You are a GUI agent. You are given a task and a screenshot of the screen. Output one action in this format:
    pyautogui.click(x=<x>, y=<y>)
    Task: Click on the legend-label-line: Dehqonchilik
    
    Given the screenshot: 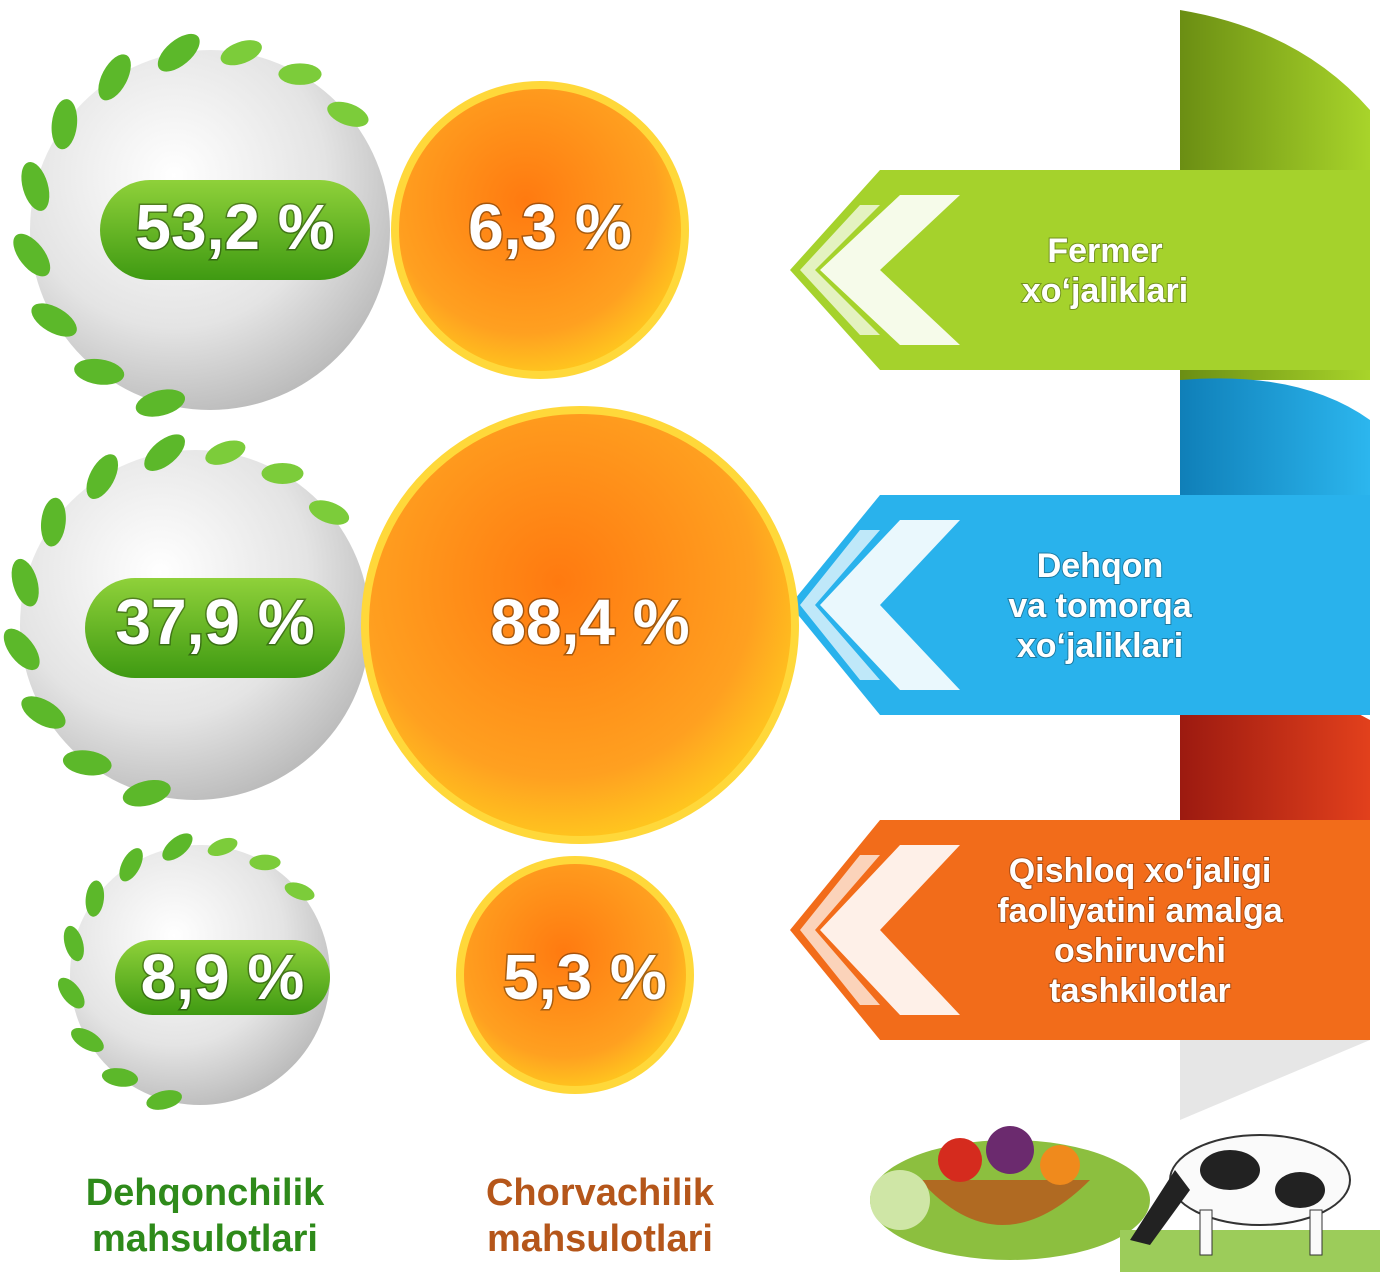 What is the action you would take?
    pyautogui.click(x=205, y=1193)
    